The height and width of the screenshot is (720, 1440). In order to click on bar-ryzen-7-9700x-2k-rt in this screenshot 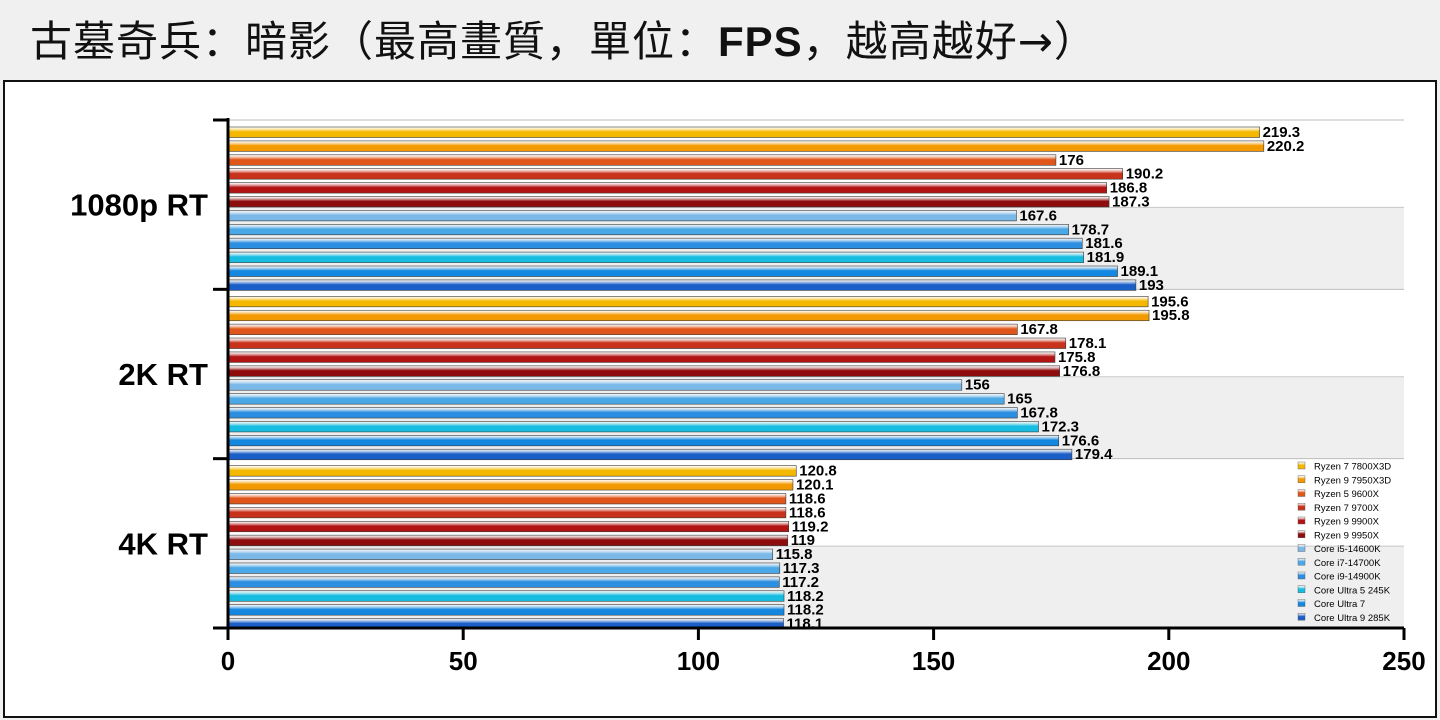, I will do `click(647, 343)`.